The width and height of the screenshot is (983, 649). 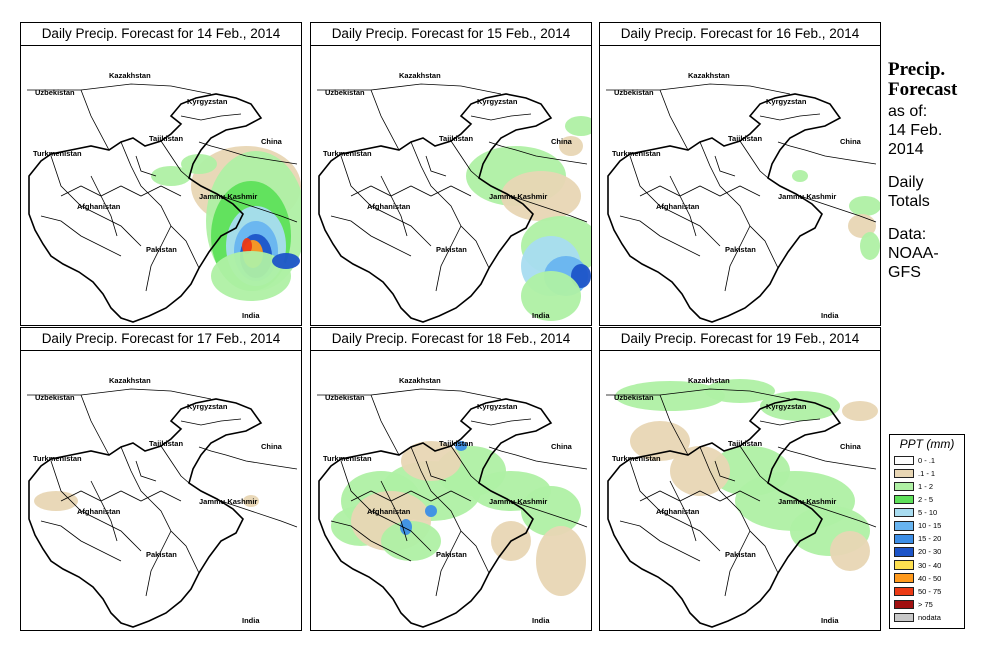 What do you see at coordinates (913, 486) in the screenshot?
I see `legend-item: 1 - 2` at bounding box center [913, 486].